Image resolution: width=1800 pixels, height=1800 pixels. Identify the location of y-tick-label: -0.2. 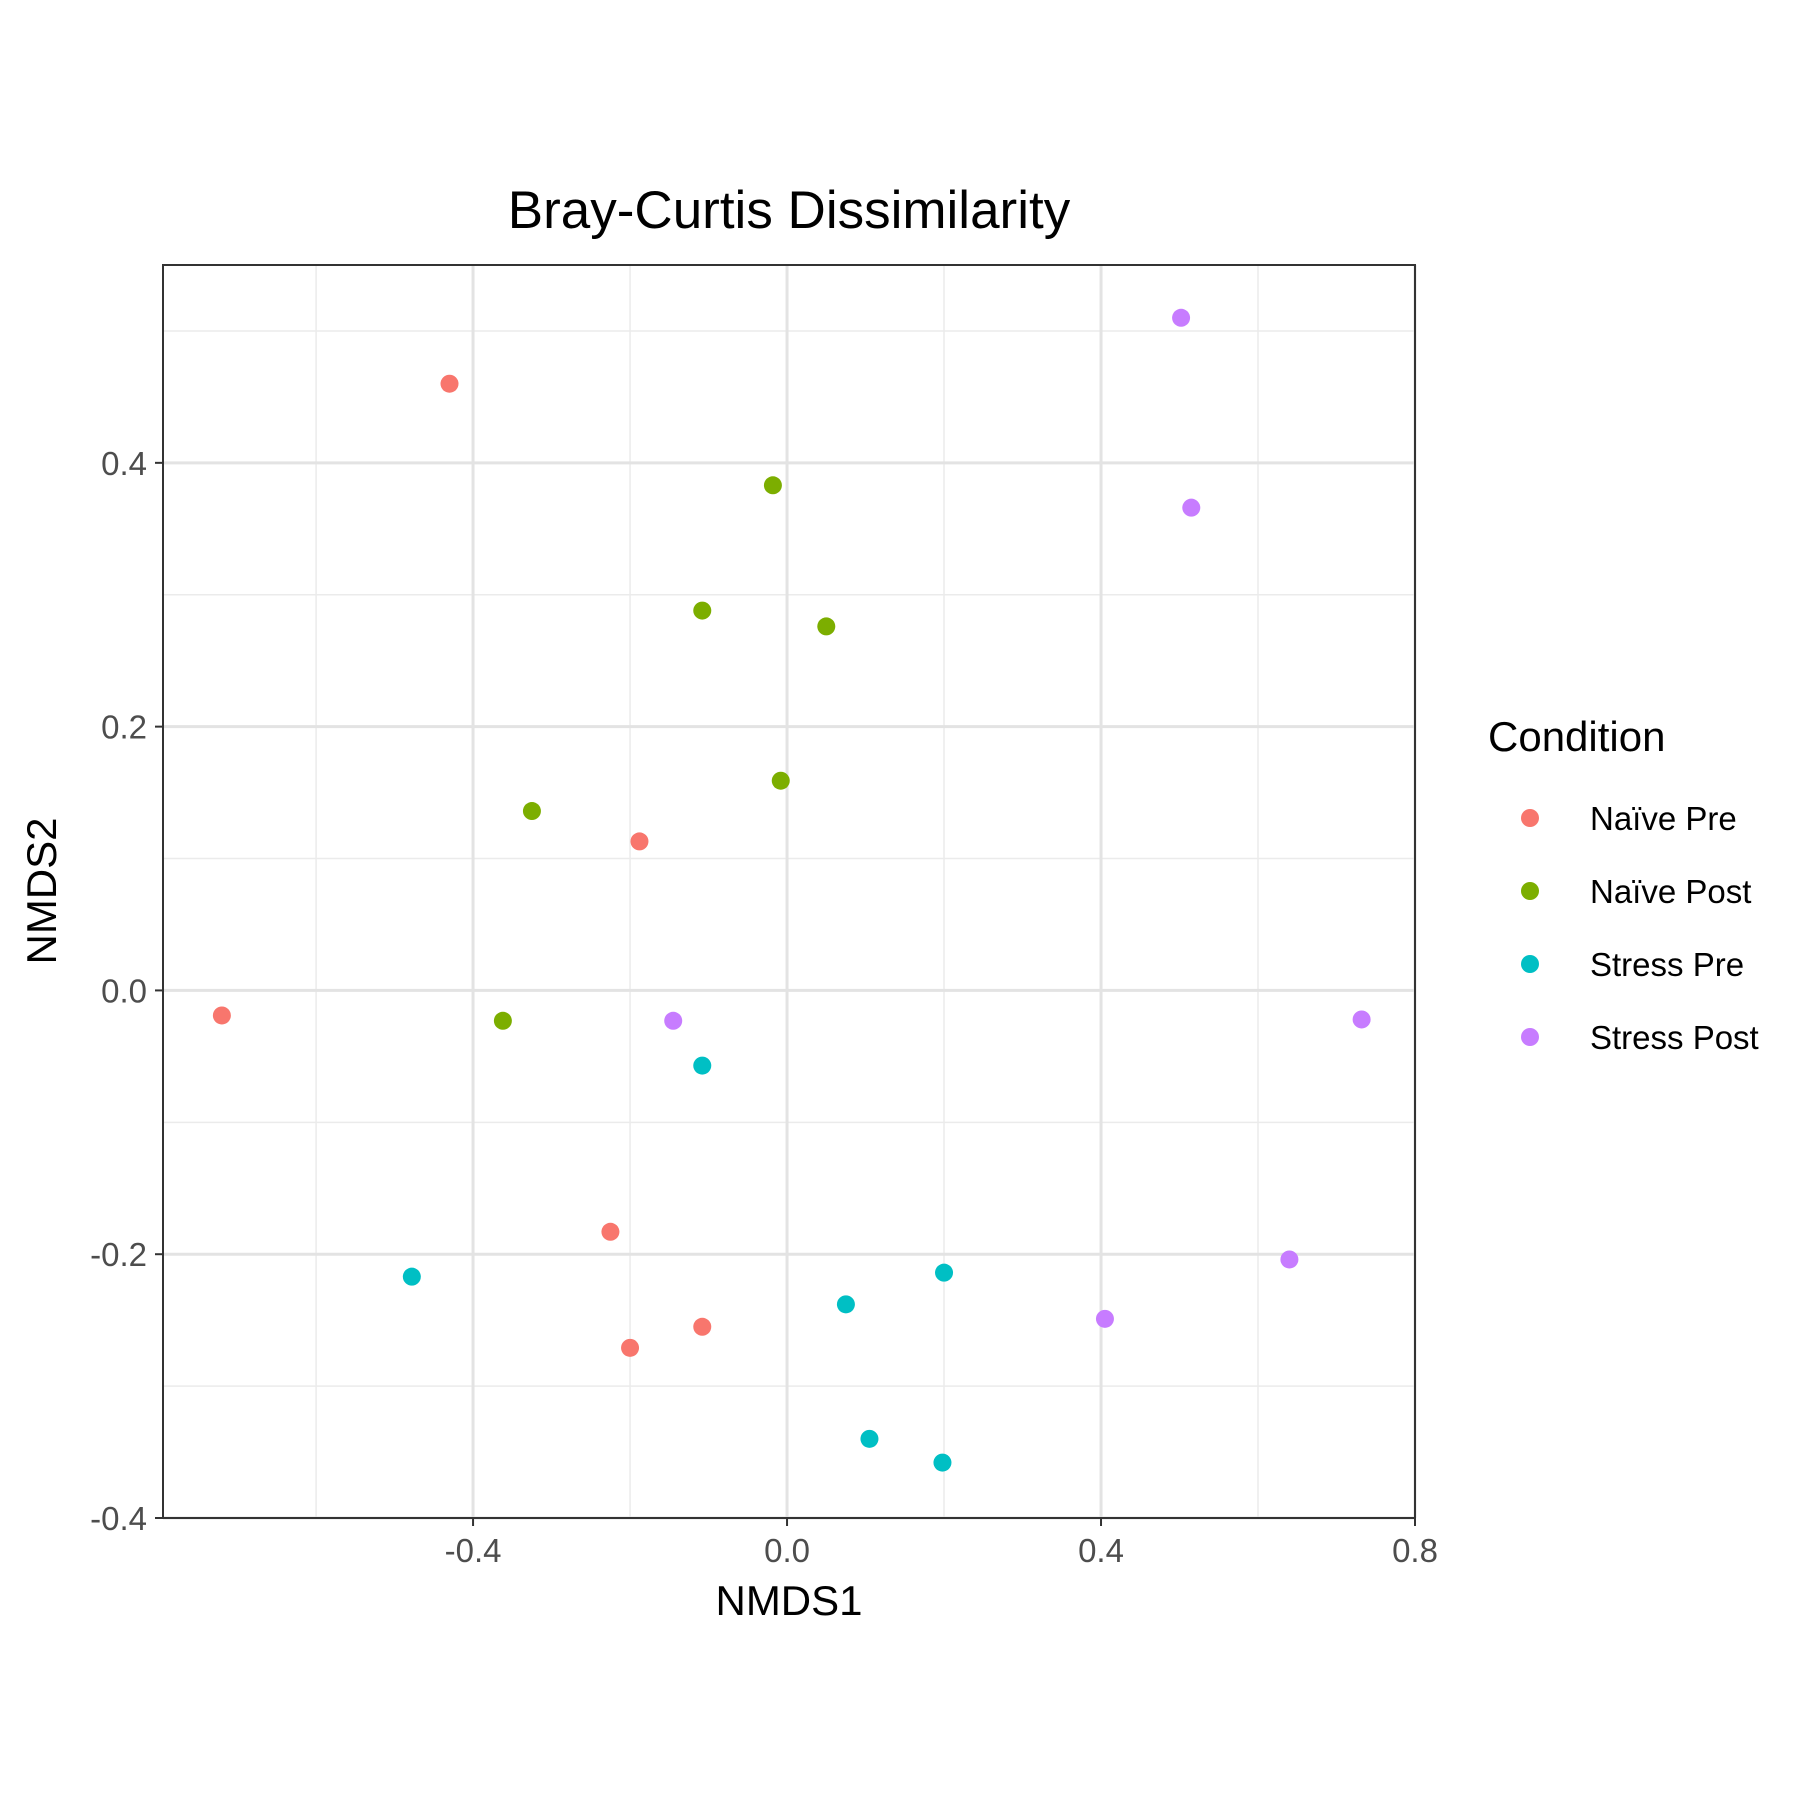
(118, 1254).